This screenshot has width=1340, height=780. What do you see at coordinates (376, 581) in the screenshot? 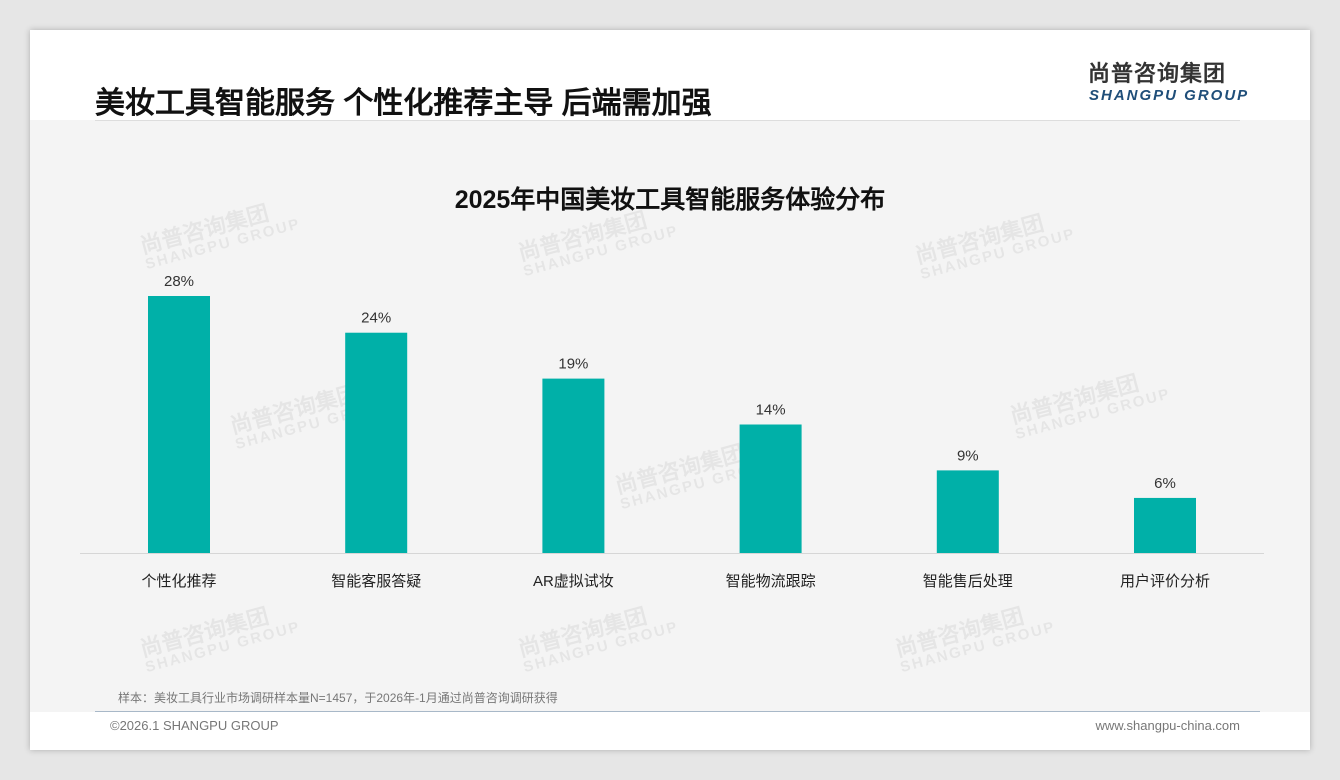
I see `category-label: 智能客服答疑` at bounding box center [376, 581].